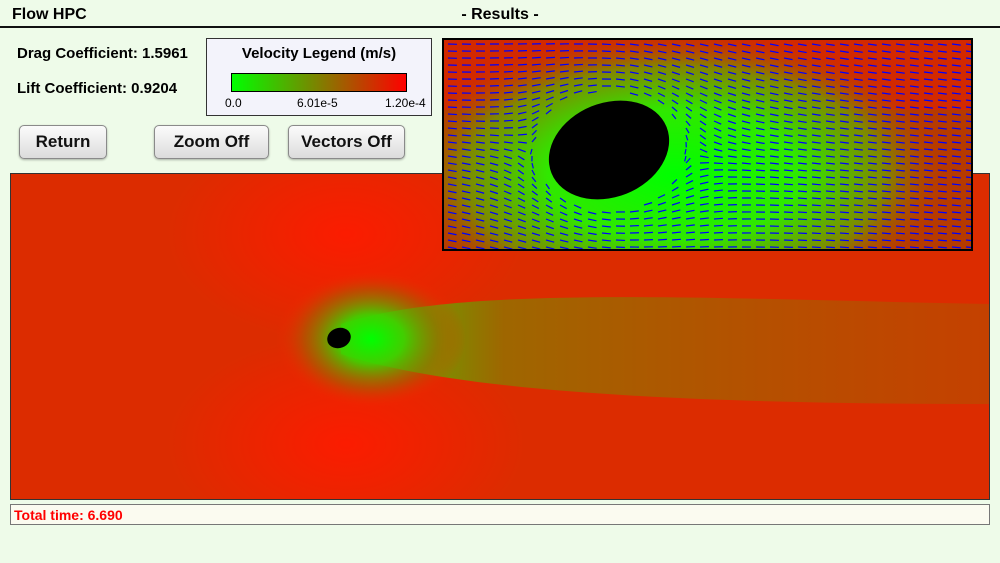  I want to click on vectors-toggle-button: Vectors Off, so click(346, 142).